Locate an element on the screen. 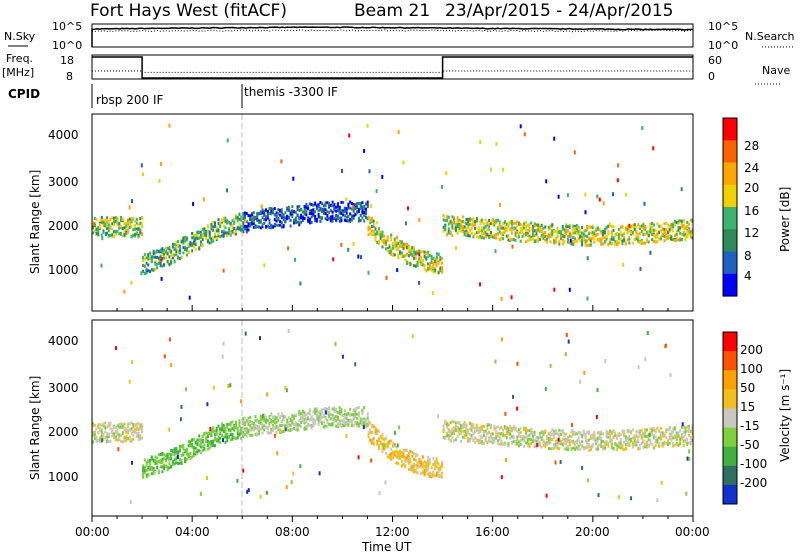 This screenshot has width=800, height=554. x-tick-0000: 00:00 is located at coordinates (92, 532).